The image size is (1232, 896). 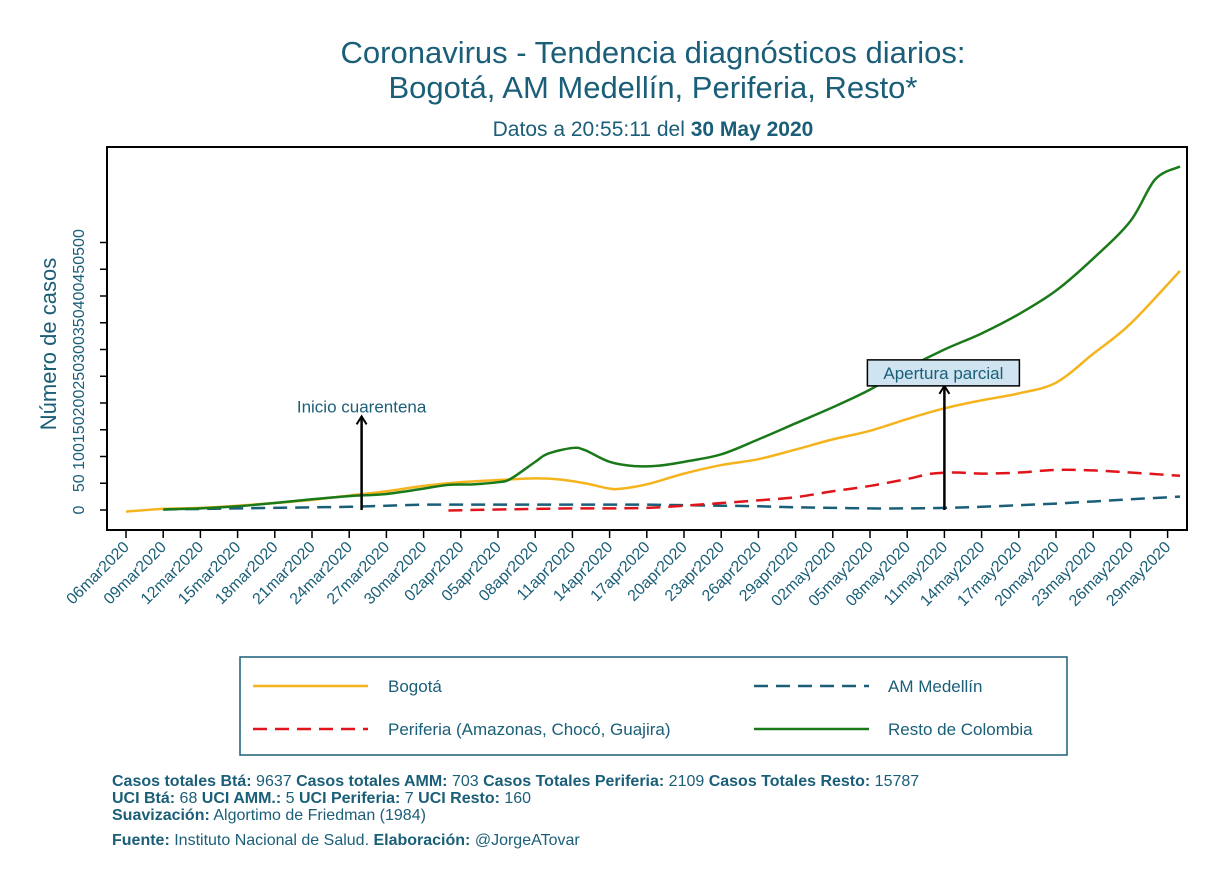 What do you see at coordinates (362, 406) in the screenshot?
I see `annotation-label: Inicio cuarentena` at bounding box center [362, 406].